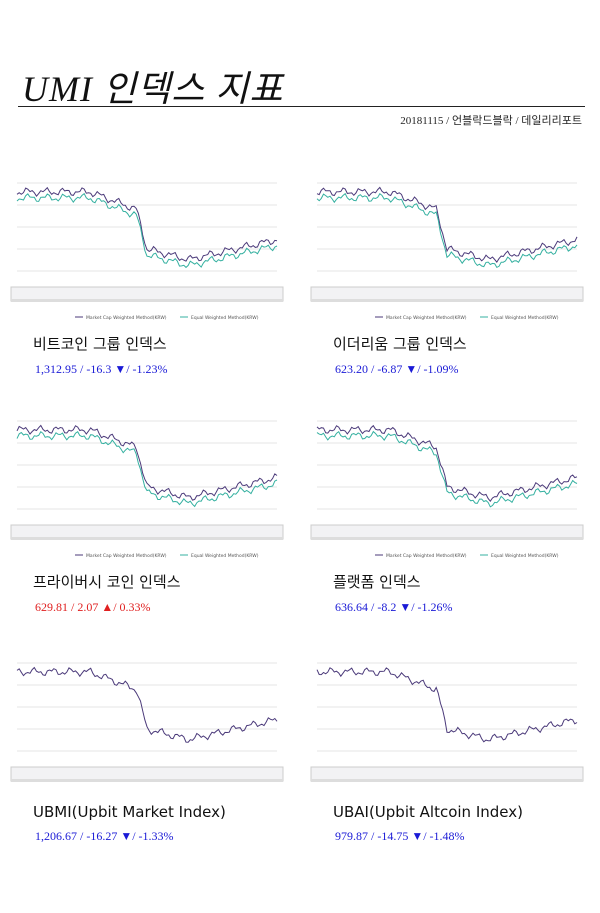 The width and height of the screenshot is (600, 913). Describe the element at coordinates (100, 344) in the screenshot. I see `index-name: 비트코인 그룹 인덱스` at that location.